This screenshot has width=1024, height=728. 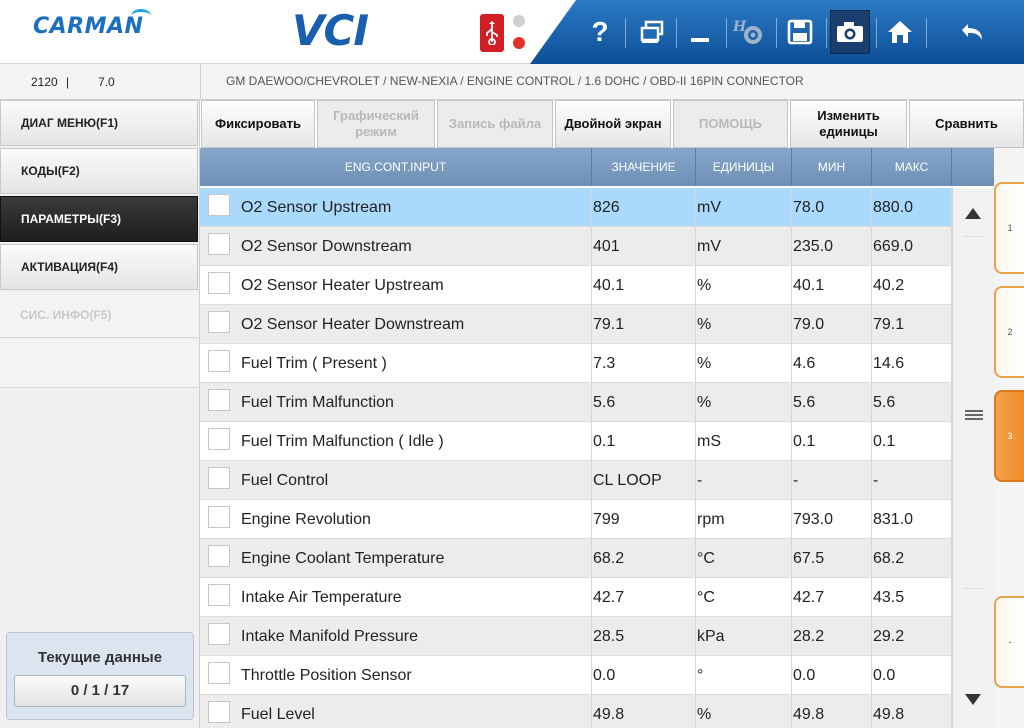 What do you see at coordinates (912, 363) in the screenshot?
I see `cell-max: 14.6` at bounding box center [912, 363].